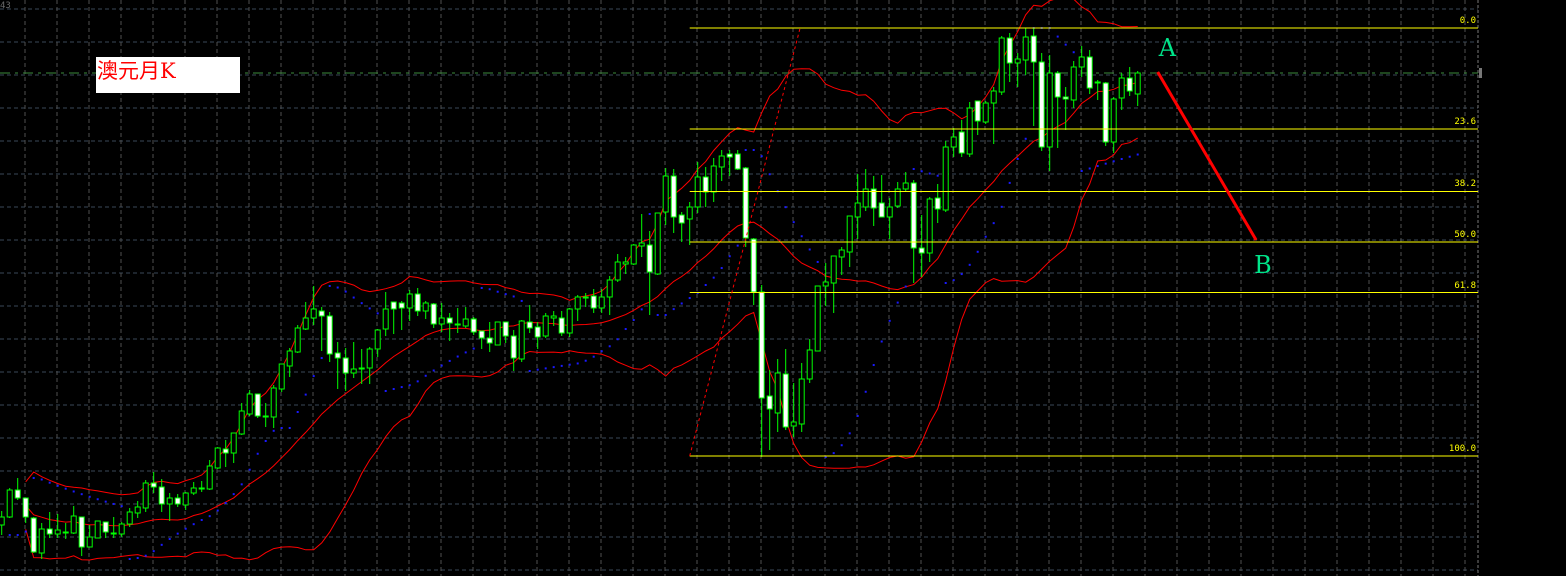 The width and height of the screenshot is (1566, 576). Describe the element at coordinates (168, 75) in the screenshot. I see `chart-title-box: 澳元月K` at that location.